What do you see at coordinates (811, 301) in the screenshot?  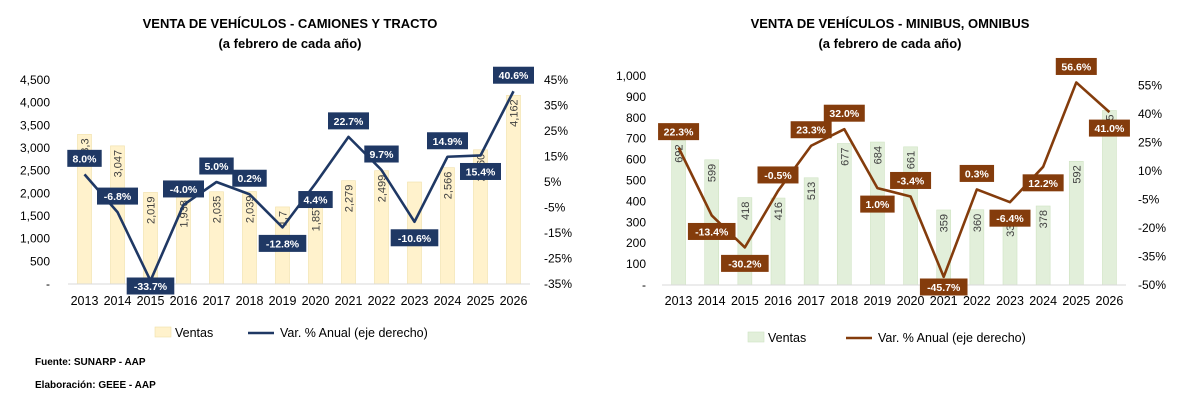 I see `x-tick-label: 2017` at bounding box center [811, 301].